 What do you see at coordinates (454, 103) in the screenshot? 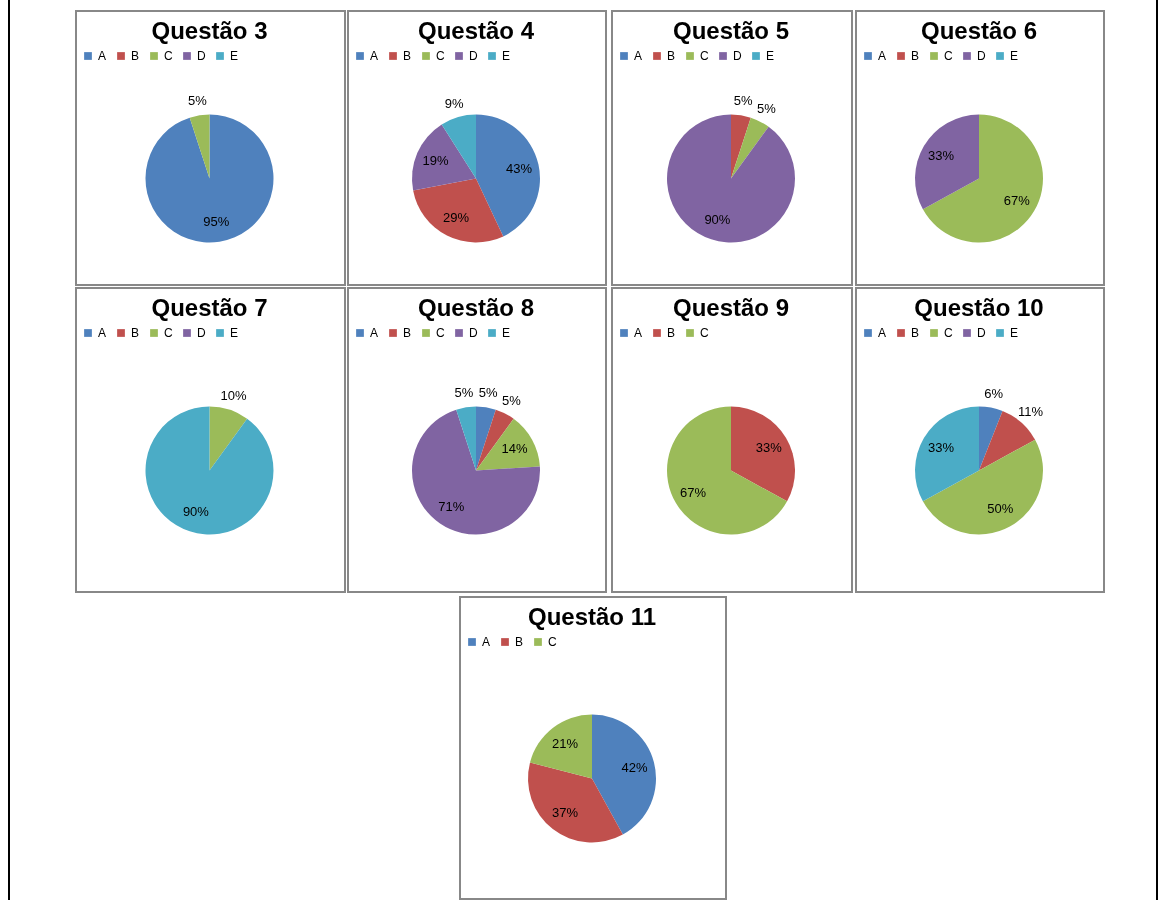
I see `data-label: 9%` at bounding box center [454, 103].